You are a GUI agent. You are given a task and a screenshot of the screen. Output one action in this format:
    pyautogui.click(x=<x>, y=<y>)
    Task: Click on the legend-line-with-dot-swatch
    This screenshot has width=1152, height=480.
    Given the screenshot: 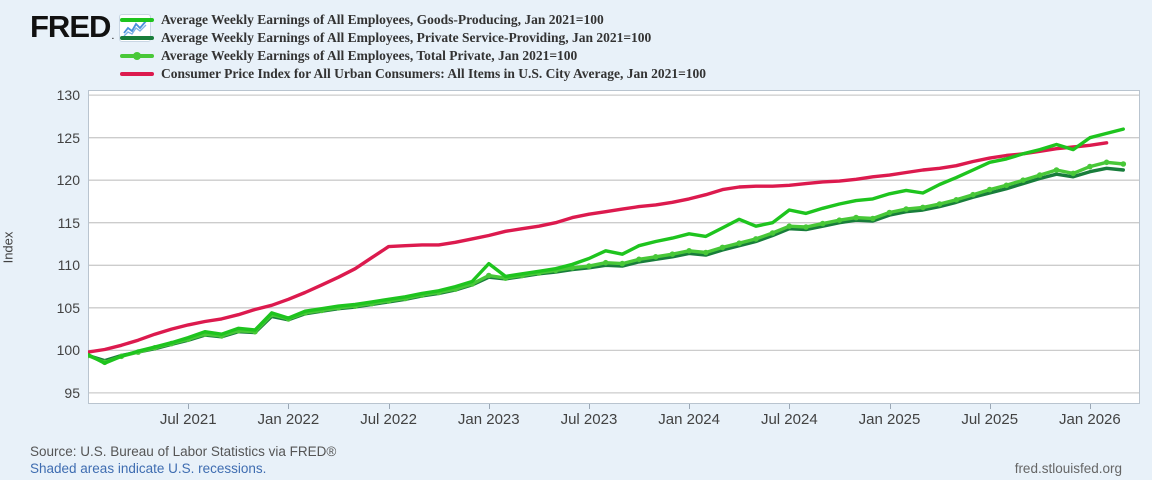 What is the action you would take?
    pyautogui.click(x=137, y=56)
    